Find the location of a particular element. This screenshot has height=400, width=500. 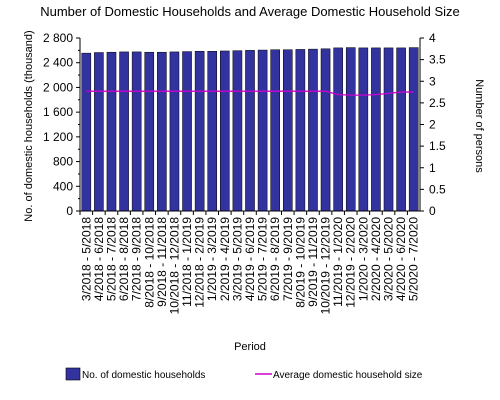

y2-tick-label: 4 is located at coordinates (432, 38).